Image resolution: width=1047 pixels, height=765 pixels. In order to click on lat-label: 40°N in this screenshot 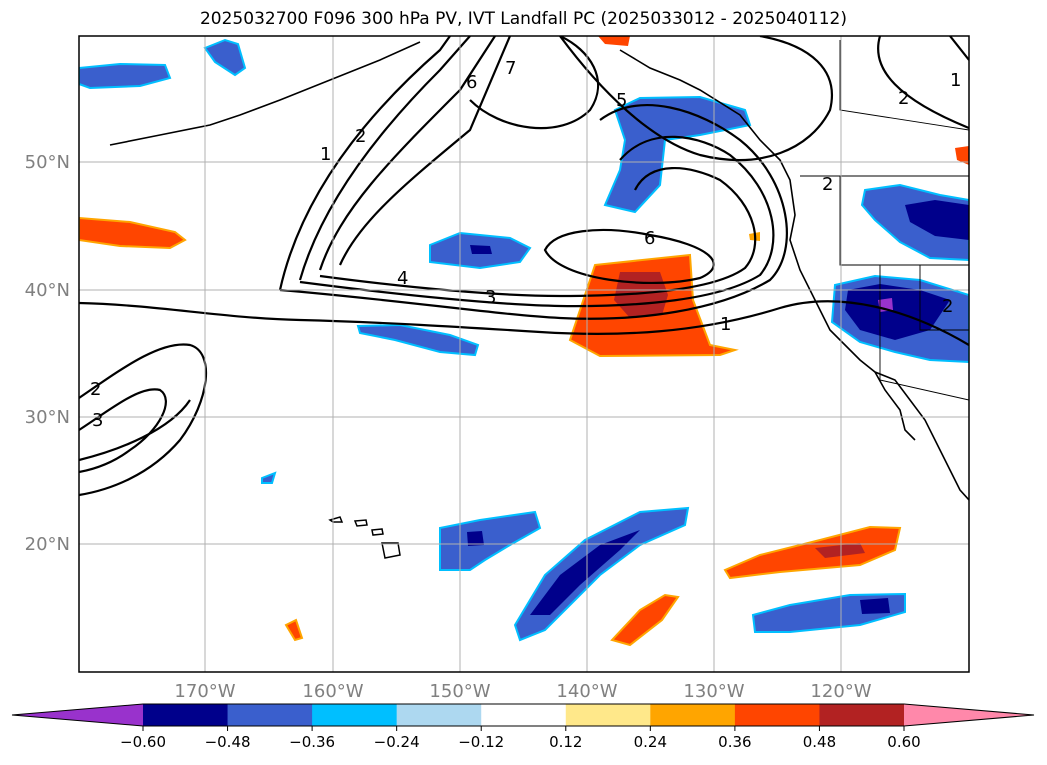, I will do `click(47, 290)`.